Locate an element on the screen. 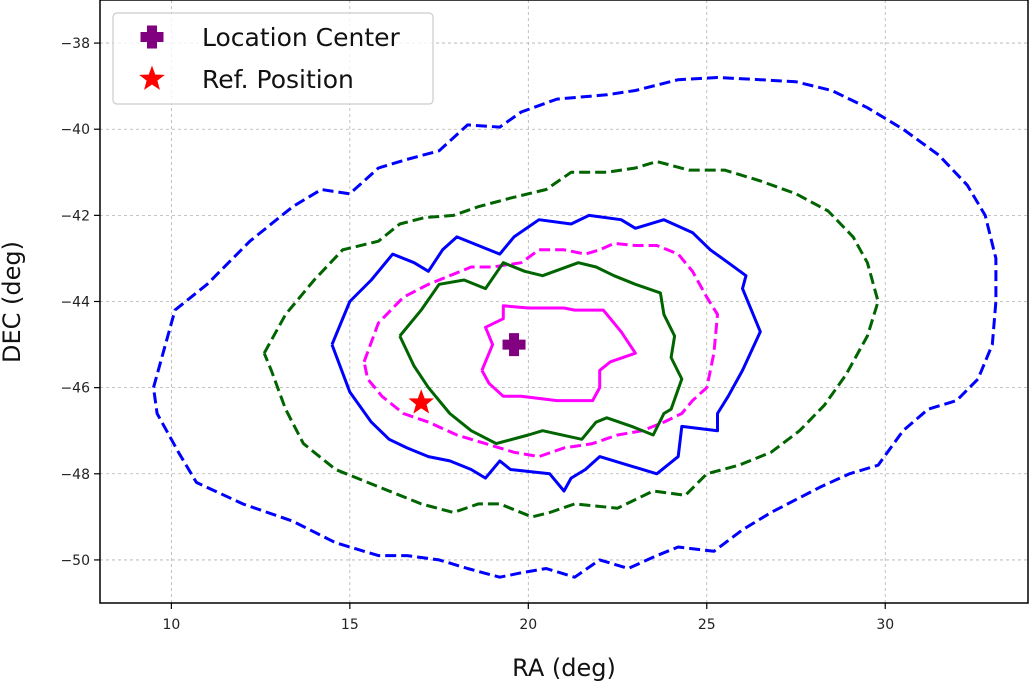 The height and width of the screenshot is (681, 1029). y-tick-label: −48 is located at coordinates (75, 475).